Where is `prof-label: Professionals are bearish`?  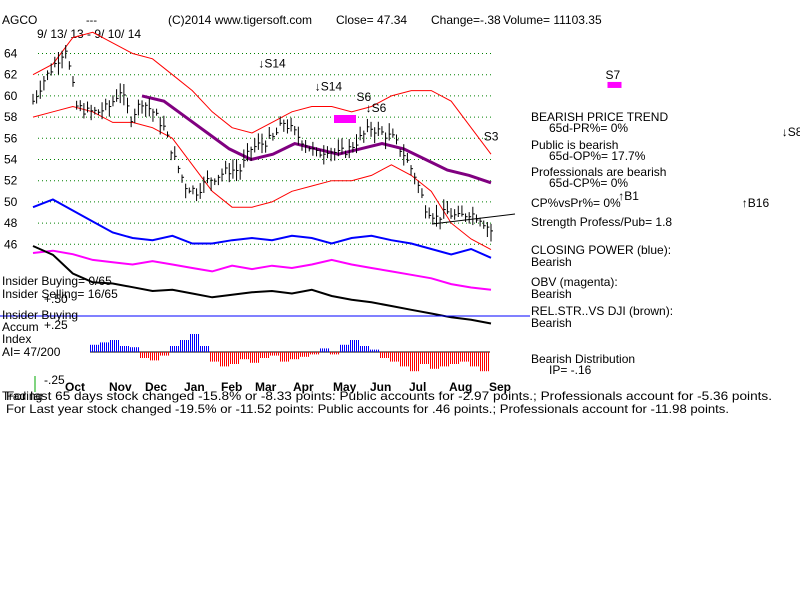
prof-label: Professionals are bearish is located at coordinates (598, 172).